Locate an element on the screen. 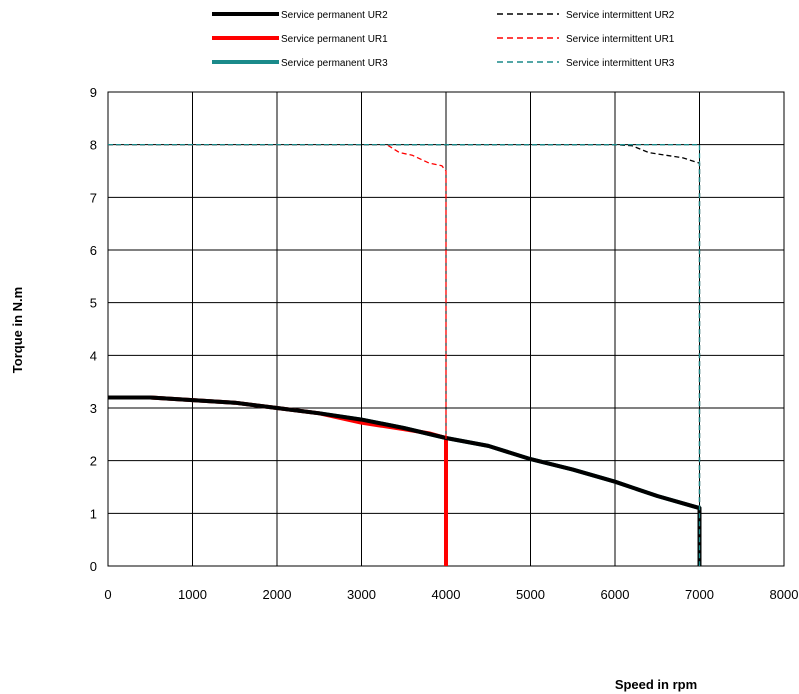 The height and width of the screenshot is (694, 799). x-tick-label: 8000 is located at coordinates (784, 594).